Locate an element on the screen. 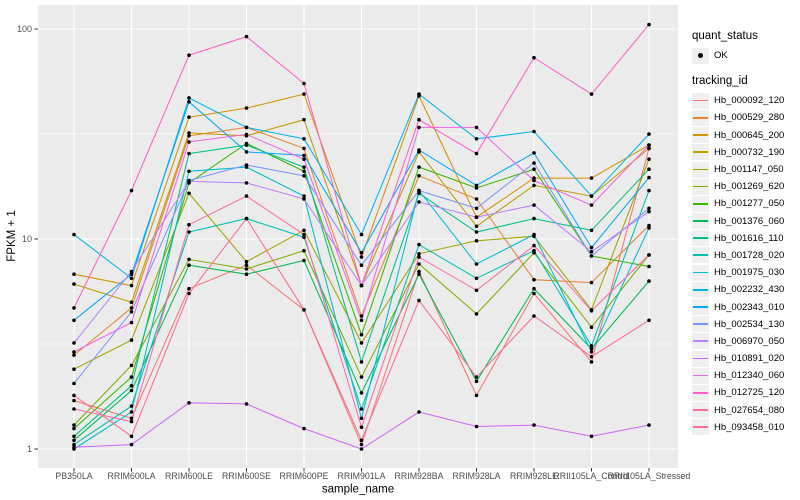  legend-item: Hb_027654_080 is located at coordinates (746, 410).